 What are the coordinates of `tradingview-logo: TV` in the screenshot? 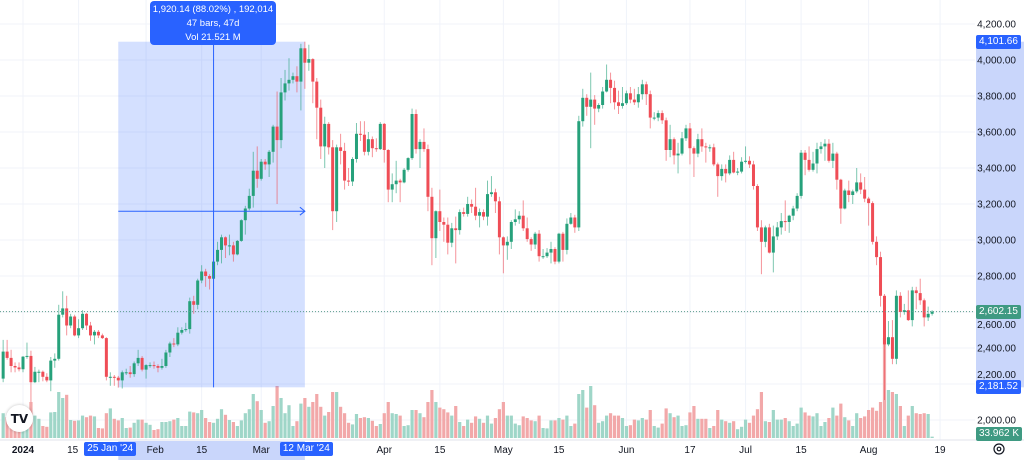 It's located at (19, 418).